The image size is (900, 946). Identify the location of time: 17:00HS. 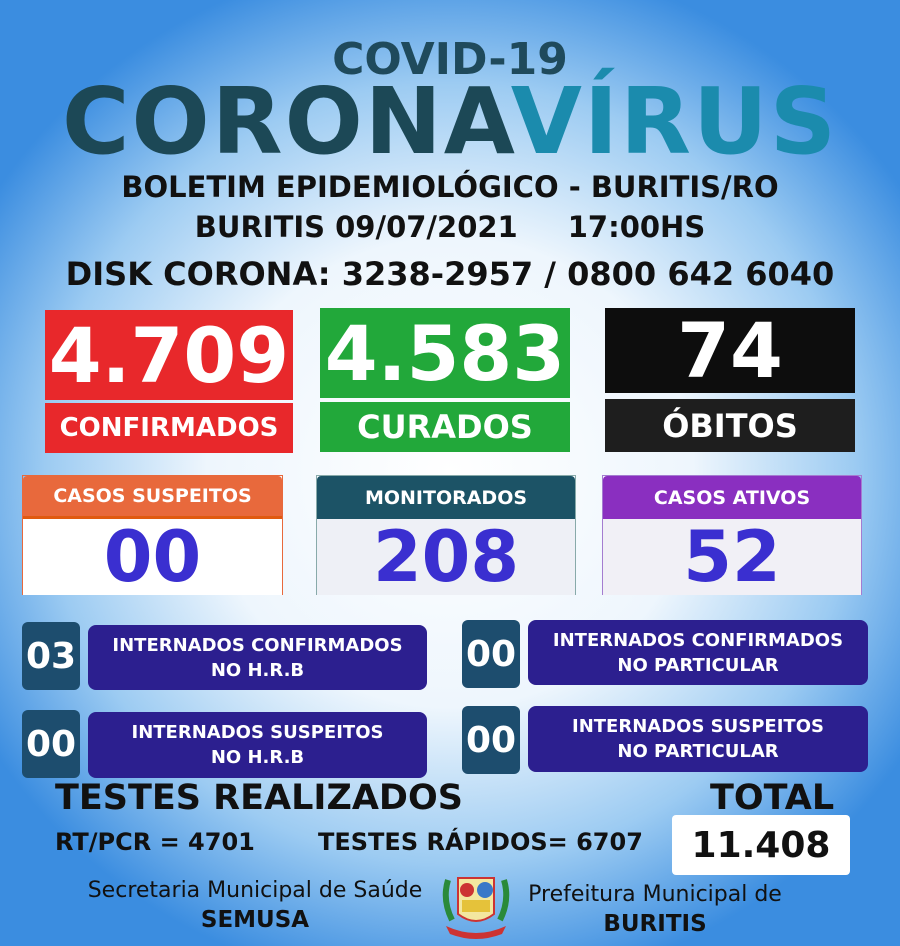
(636, 227).